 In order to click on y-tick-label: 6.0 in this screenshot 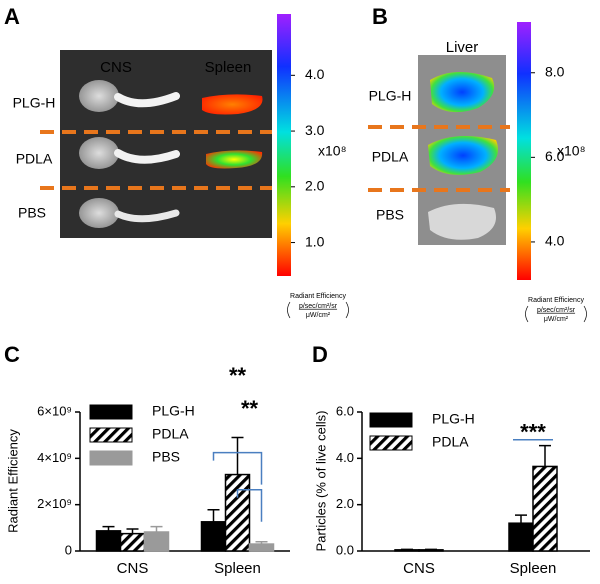, I will do `click(345, 410)`.